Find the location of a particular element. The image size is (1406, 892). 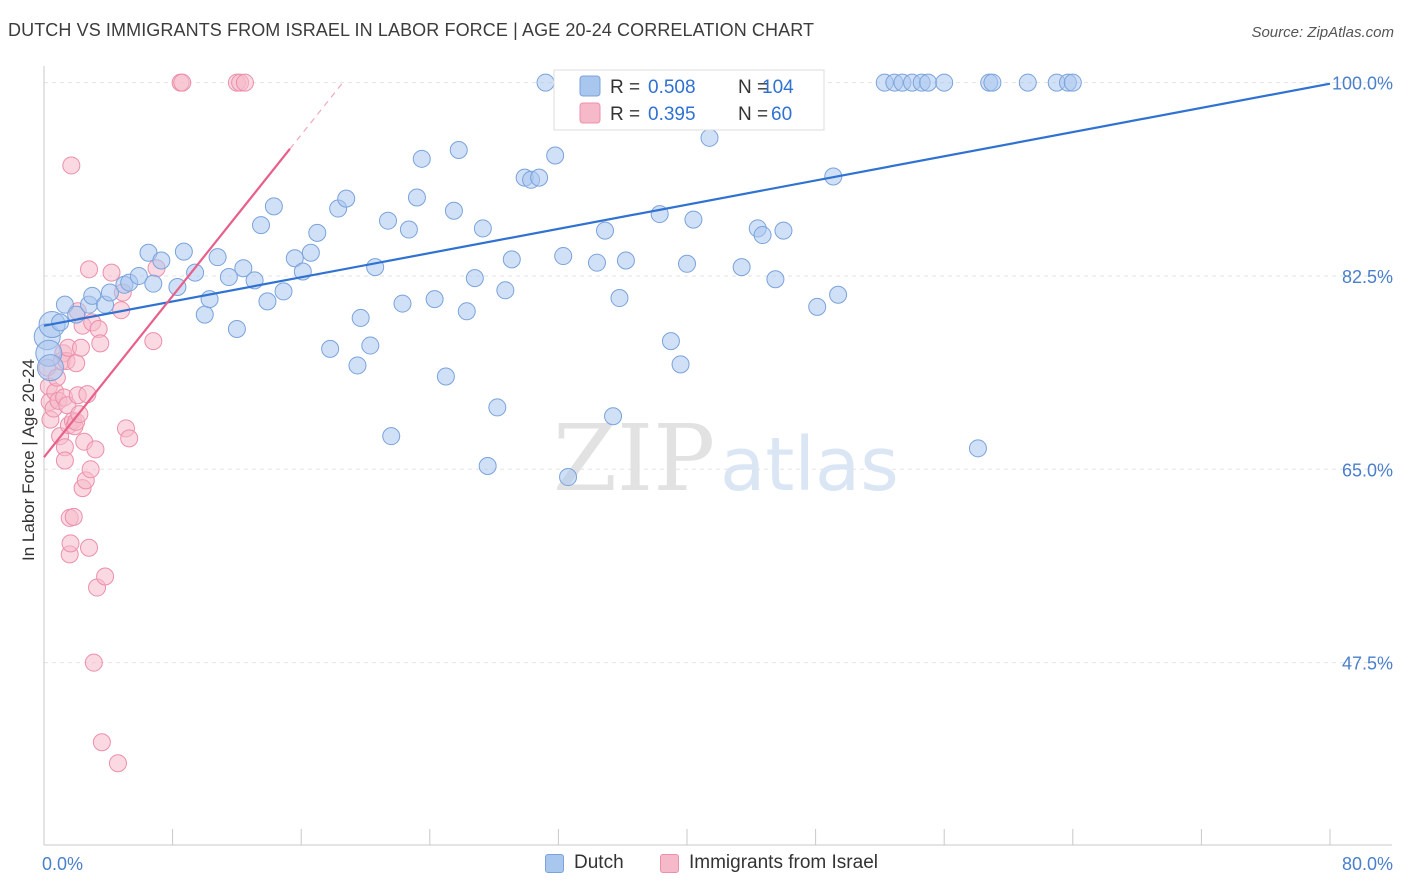

legend-label-israel: Immigrants from Israel is located at coordinates (783, 862).